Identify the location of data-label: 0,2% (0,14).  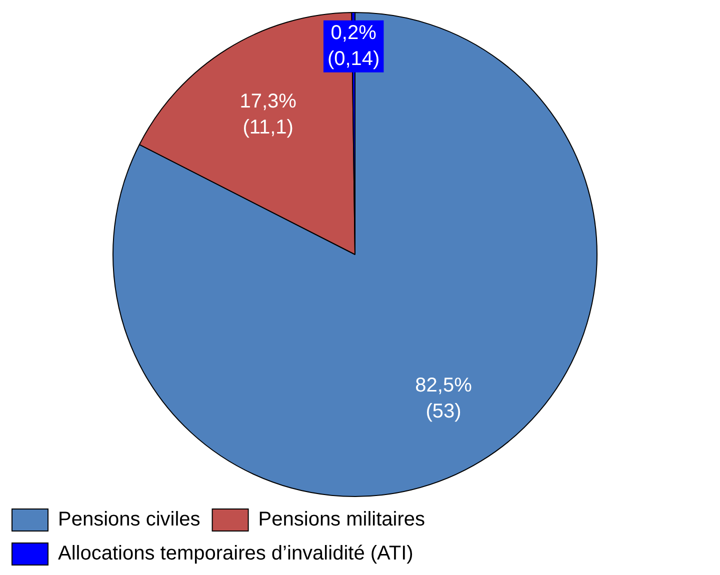
(353, 46).